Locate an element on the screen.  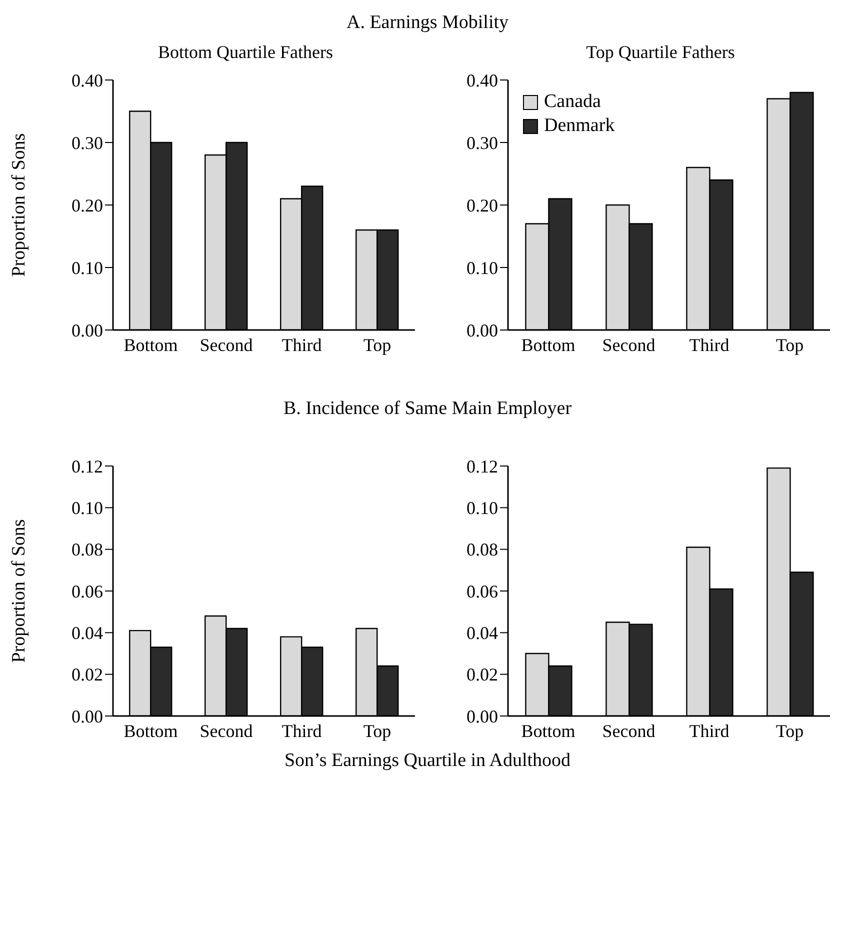
x-axis-title: Son’s Earnings Quartile in Adulthood is located at coordinates (427, 761).